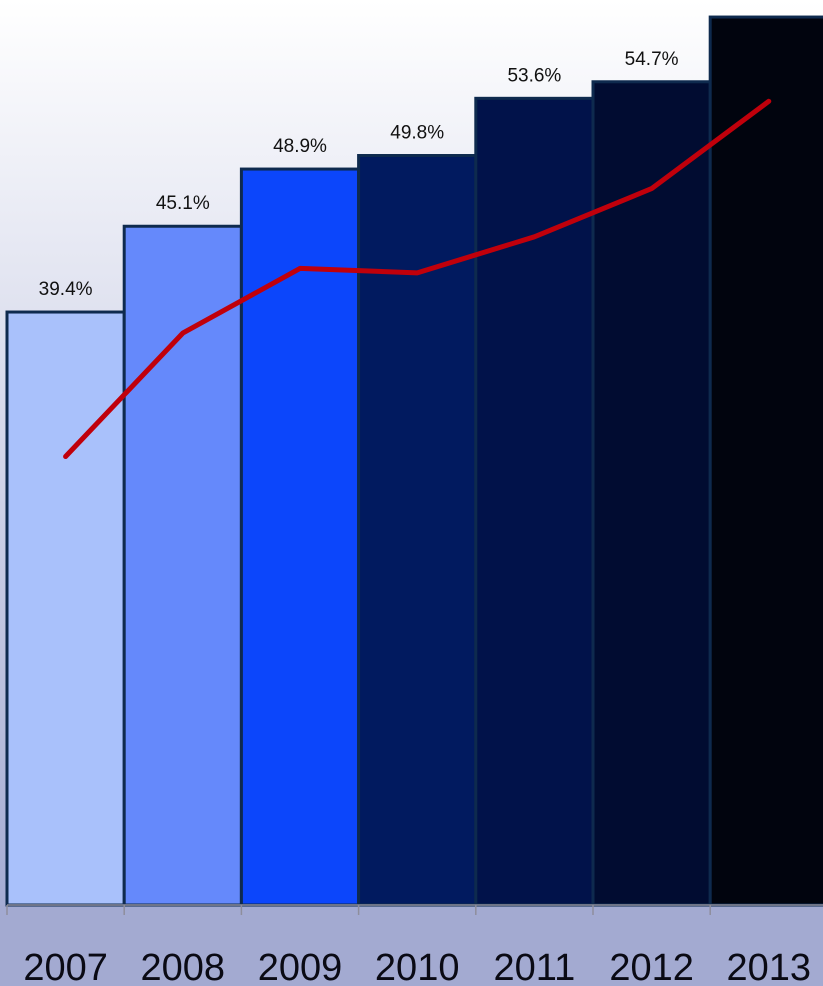 The height and width of the screenshot is (986, 823). Describe the element at coordinates (417, 966) in the screenshot. I see `x-tick-label: 2010` at that location.